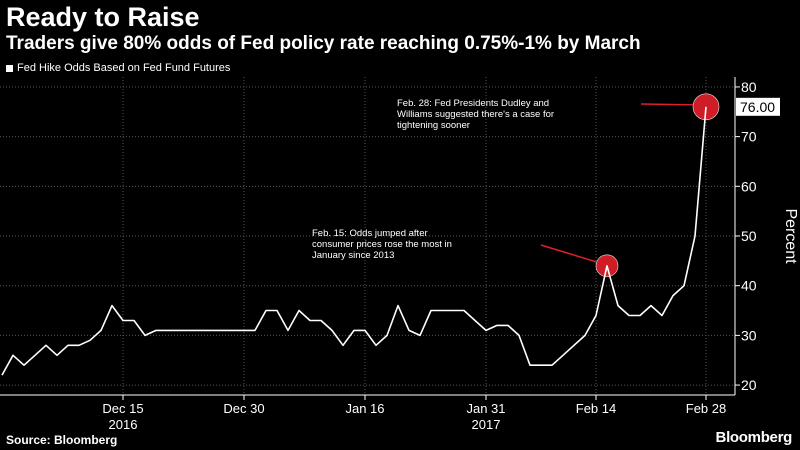  What do you see at coordinates (486, 424) in the screenshot?
I see `x-tick-year-label: 2017` at bounding box center [486, 424].